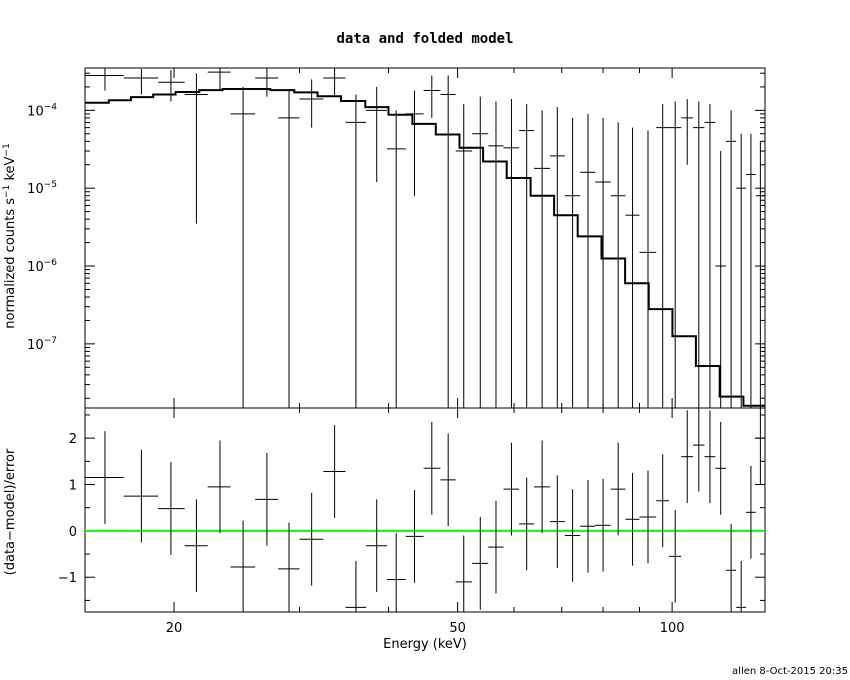 This screenshot has height=680, width=850. What do you see at coordinates (73, 439) in the screenshot?
I see `bottom-y-tick-label: 2` at bounding box center [73, 439].